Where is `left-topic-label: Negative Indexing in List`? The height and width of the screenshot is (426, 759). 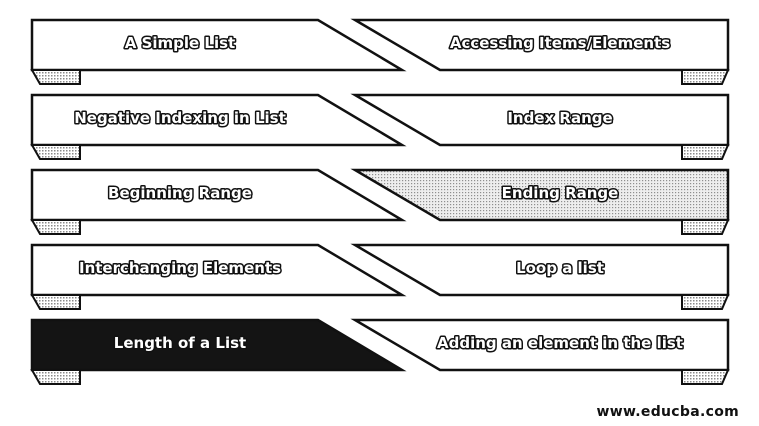 left-topic-label: Negative Indexing in List is located at coordinates (180, 118).